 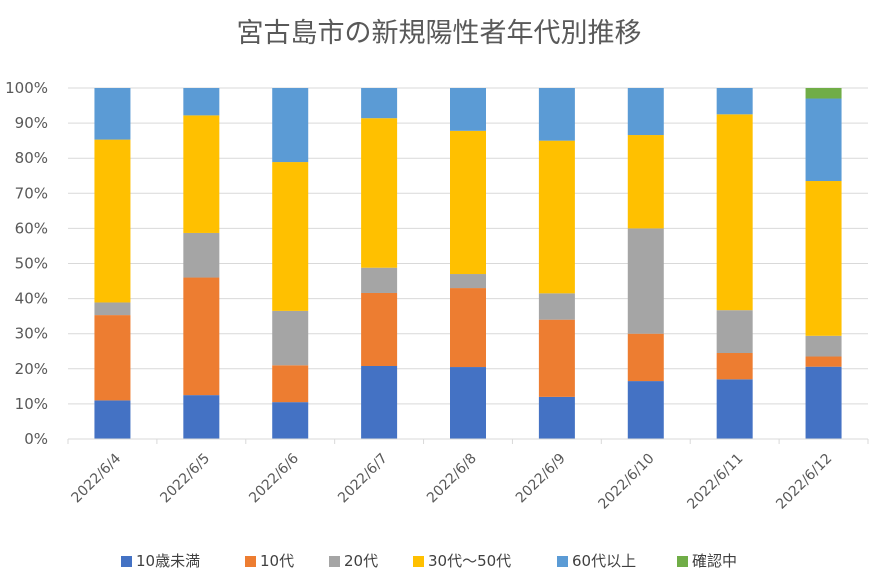 I want to click on y-axis-ticks: 0% 10% 20% 30% 40% 50% 60% 70% 80% 90% 100%, so click(x=26, y=263).